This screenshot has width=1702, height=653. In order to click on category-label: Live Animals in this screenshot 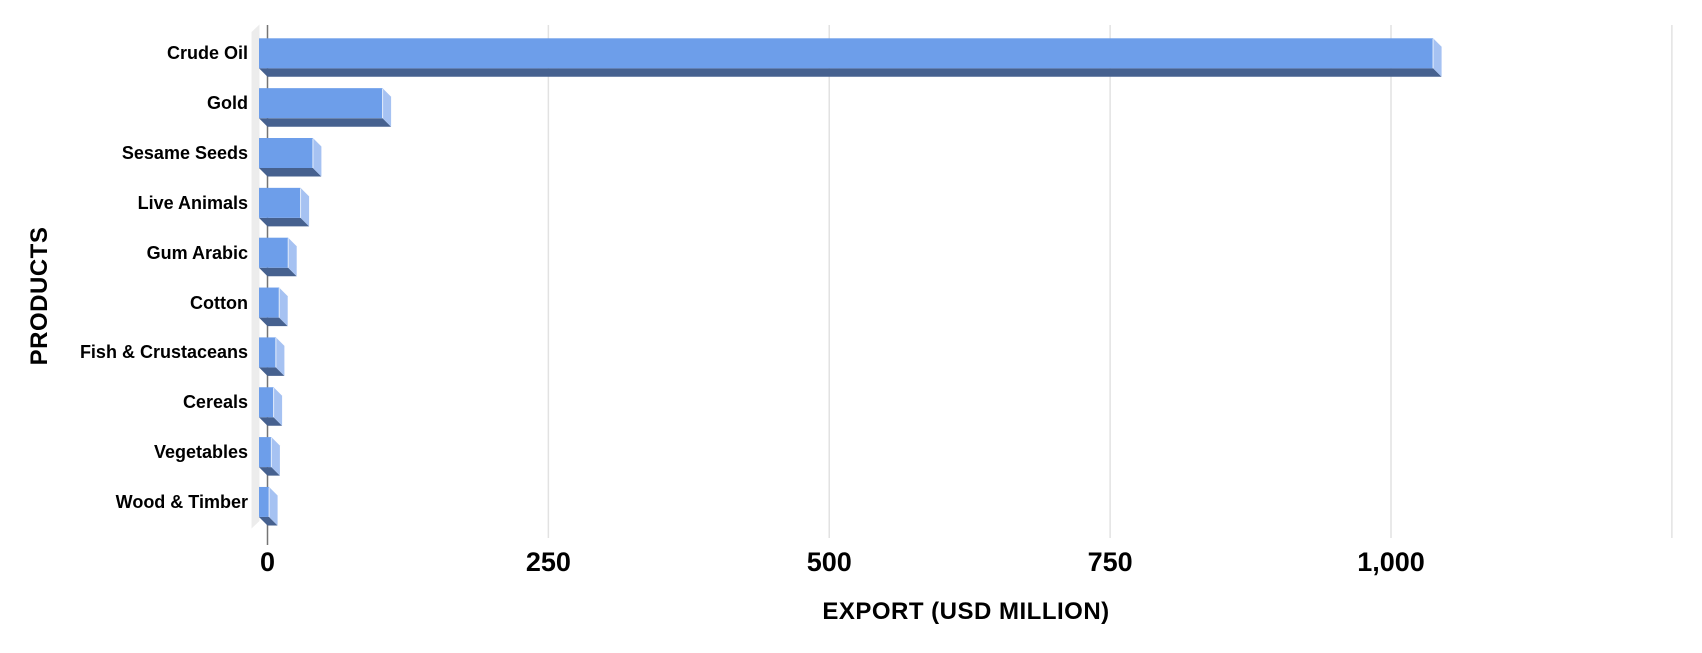, I will do `click(192, 202)`.